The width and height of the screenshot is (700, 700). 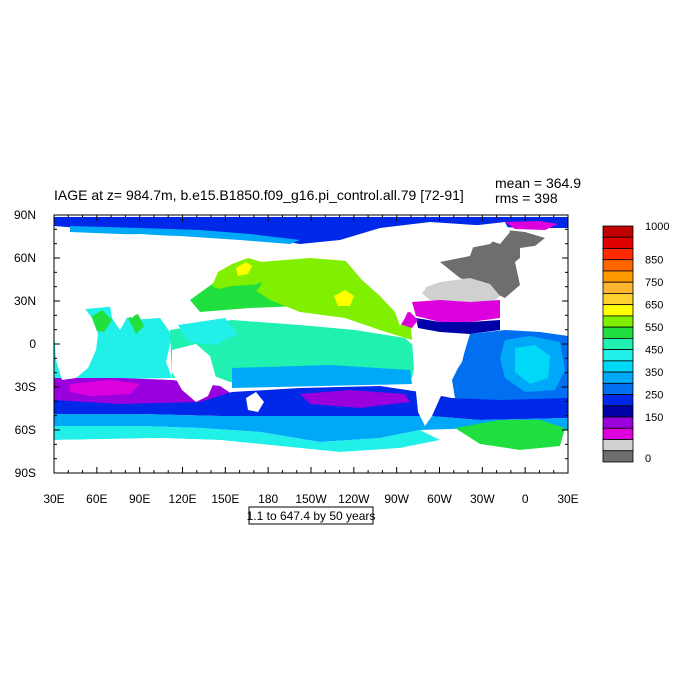 What do you see at coordinates (654, 373) in the screenshot?
I see `colorbar-label: 350` at bounding box center [654, 373].